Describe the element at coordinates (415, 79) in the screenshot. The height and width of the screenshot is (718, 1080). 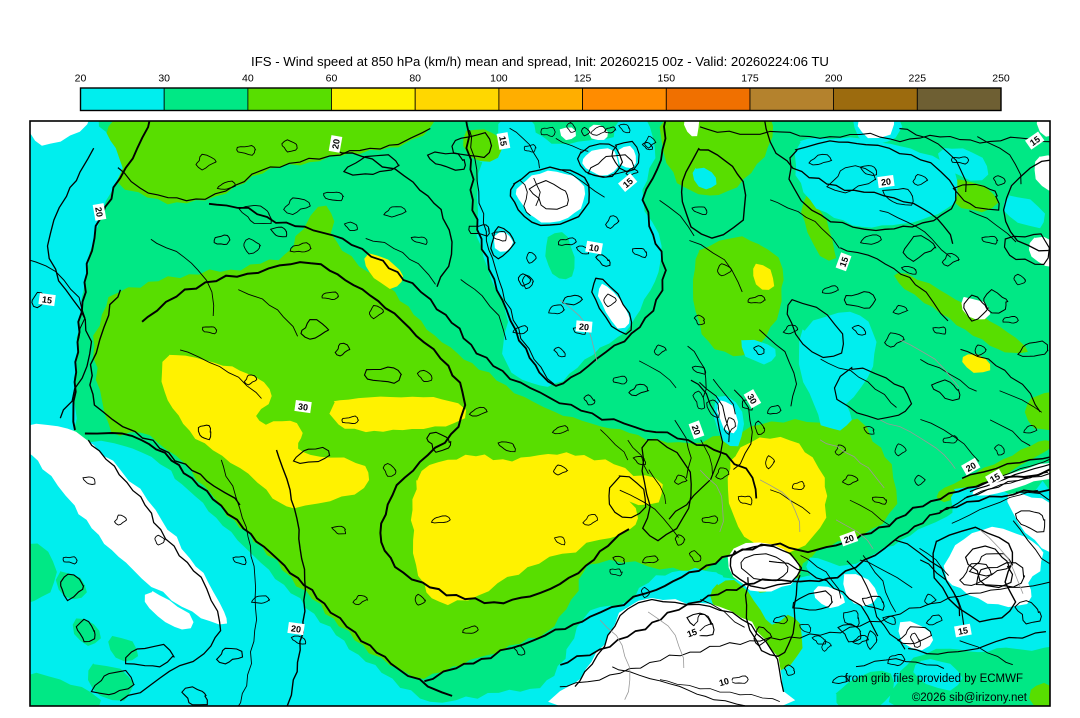
I see `svg-text: 80` at that location.